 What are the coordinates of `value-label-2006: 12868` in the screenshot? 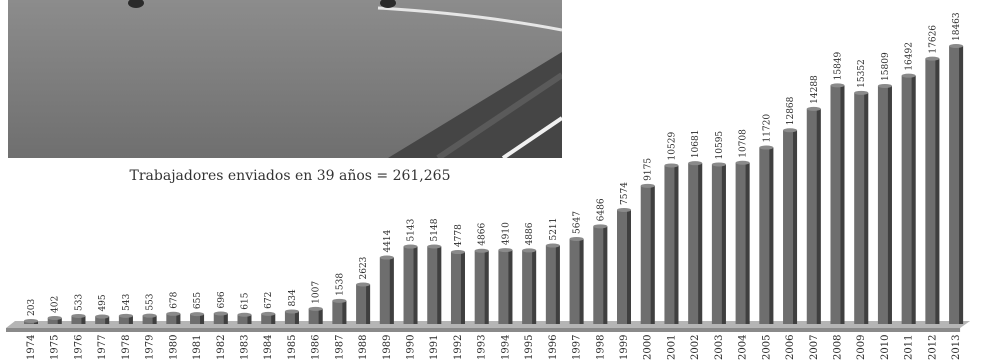 It's located at (791, 110).